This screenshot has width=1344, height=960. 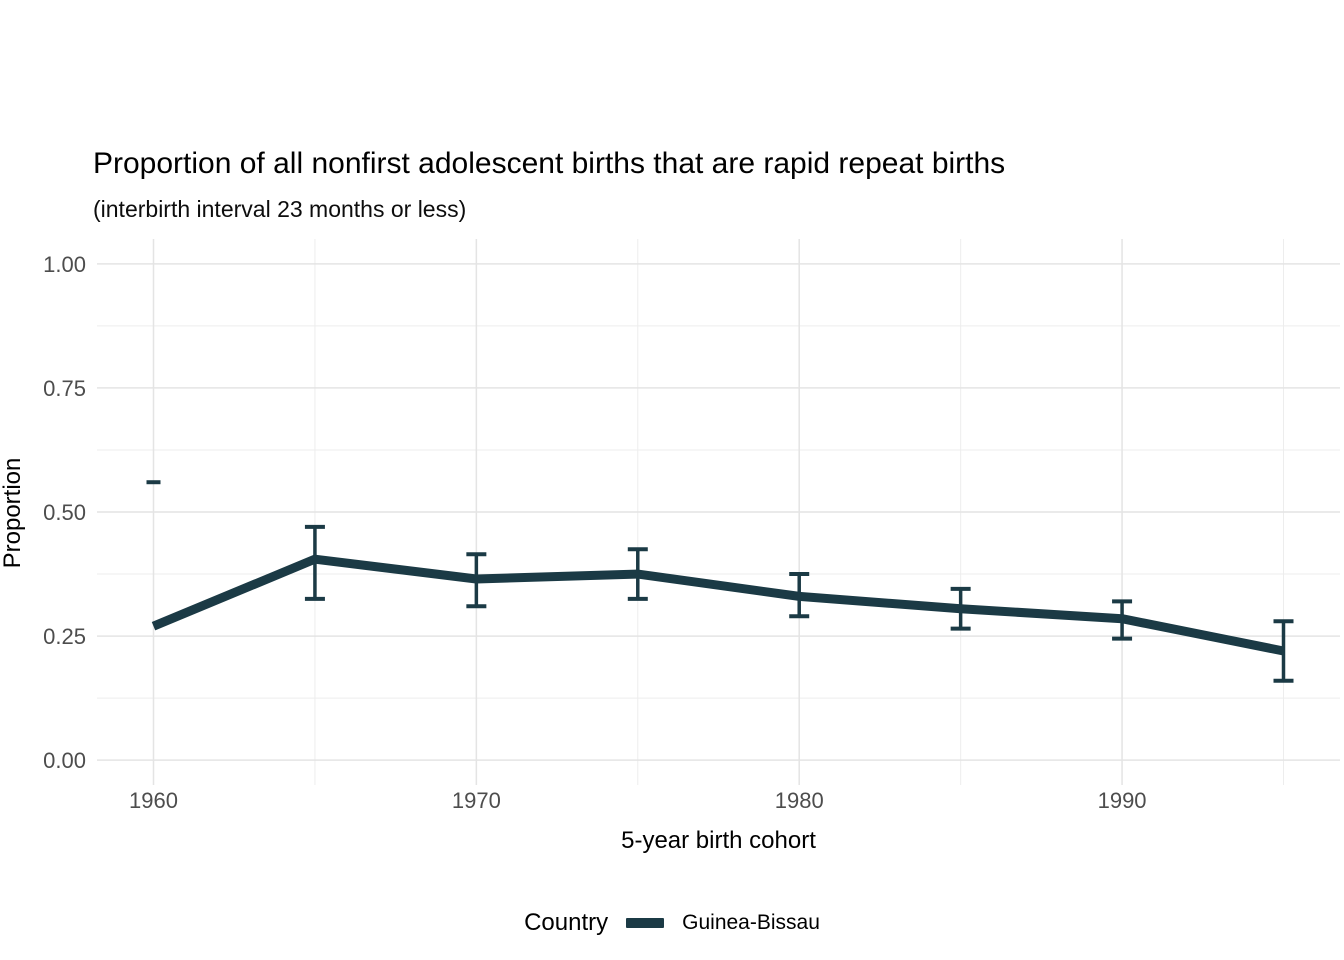 I want to click on chart-subtitle: (interbirth interval 23 months or less), so click(x=280, y=209).